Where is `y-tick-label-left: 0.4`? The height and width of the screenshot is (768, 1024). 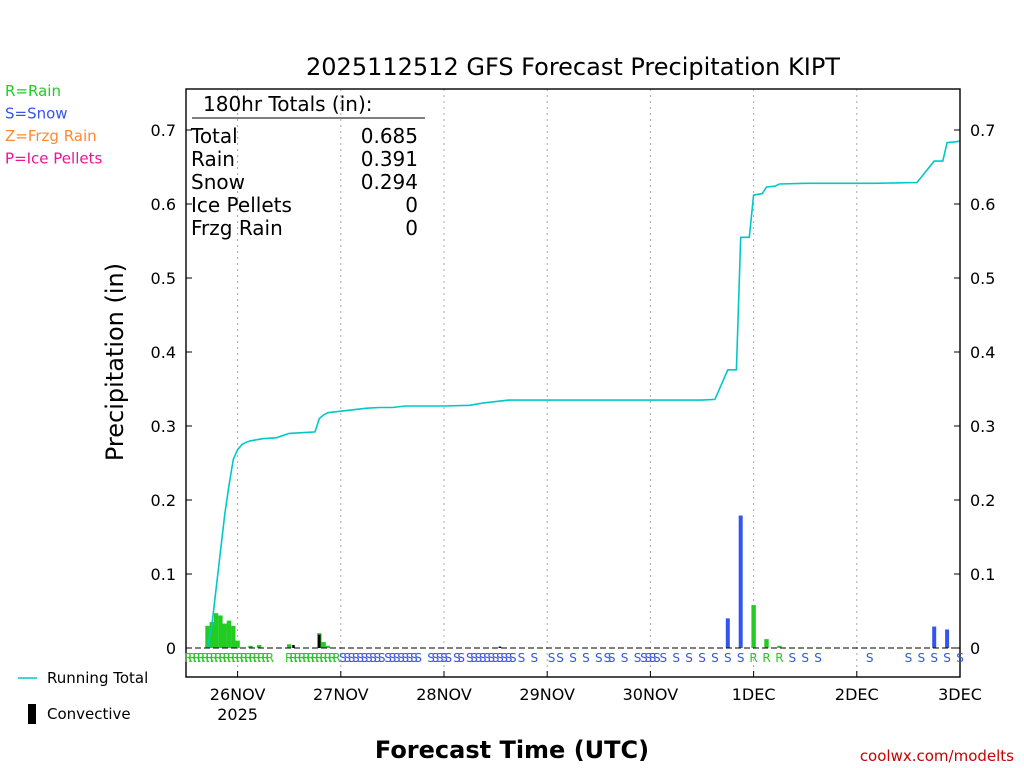
y-tick-label-left: 0.4 is located at coordinates (163, 352).